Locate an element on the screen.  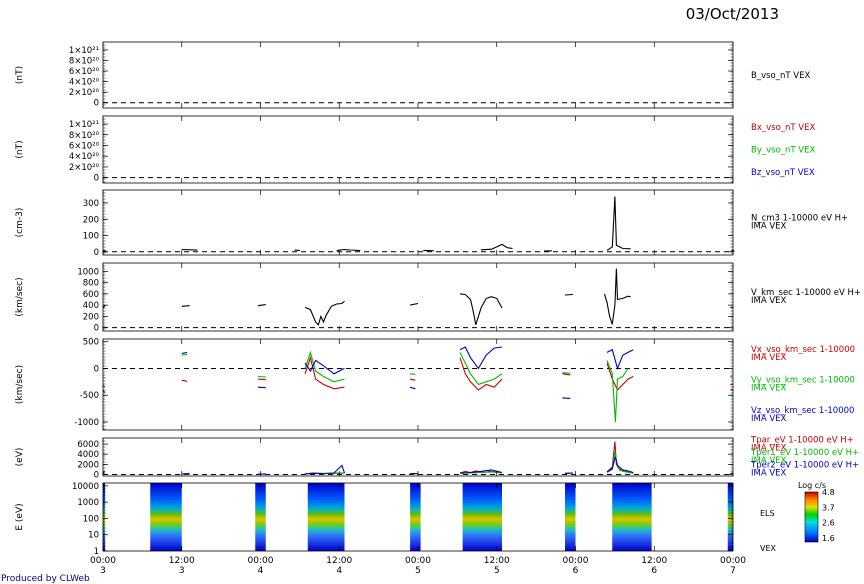
colorbar-tick-label: 4.8 is located at coordinates (828, 492).